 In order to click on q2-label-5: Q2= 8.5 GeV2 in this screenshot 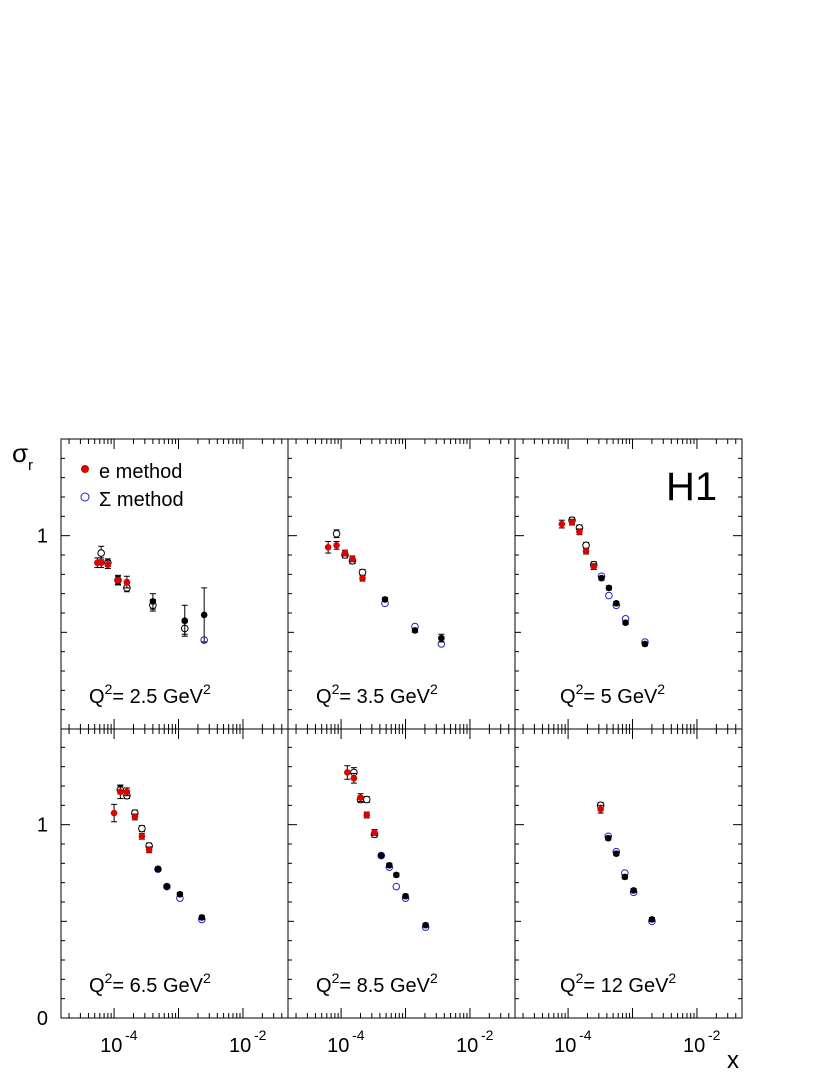, I will do `click(377, 983)`.